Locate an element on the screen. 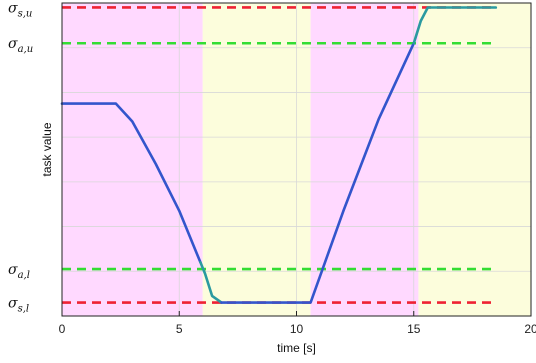 The width and height of the screenshot is (536, 363). x-tick-label: 5 is located at coordinates (179, 329).